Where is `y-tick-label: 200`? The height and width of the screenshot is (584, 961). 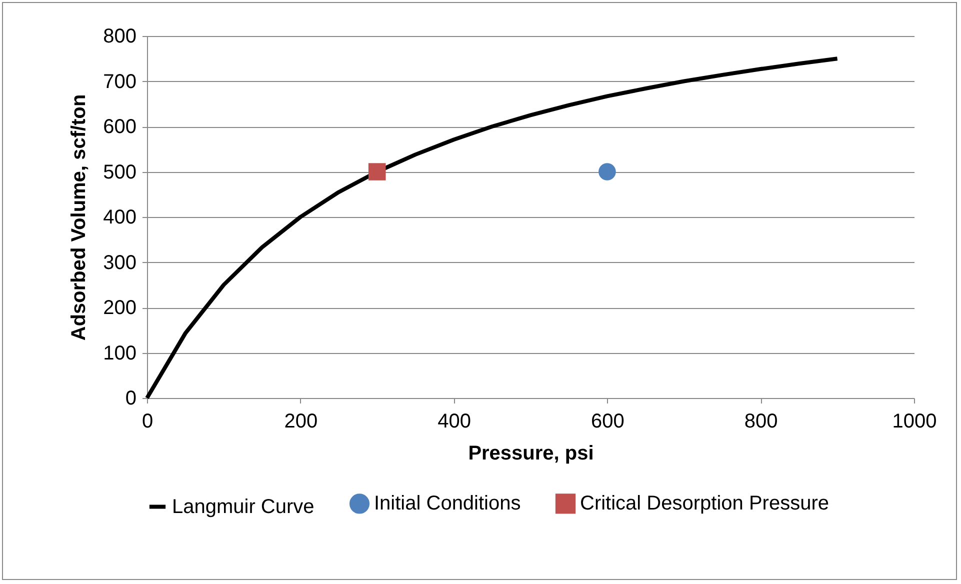
y-tick-label: 200 is located at coordinates (119, 308).